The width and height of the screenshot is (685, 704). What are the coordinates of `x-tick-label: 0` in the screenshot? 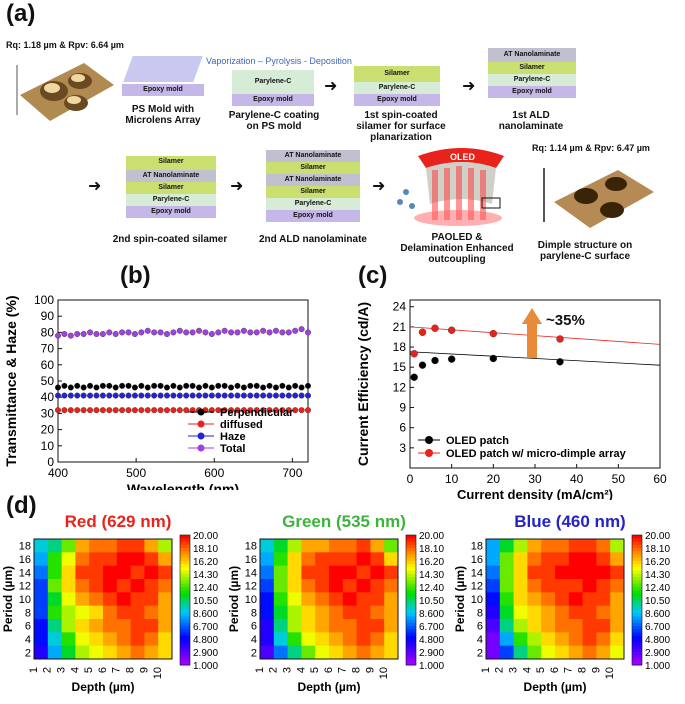 It's located at (410, 479).